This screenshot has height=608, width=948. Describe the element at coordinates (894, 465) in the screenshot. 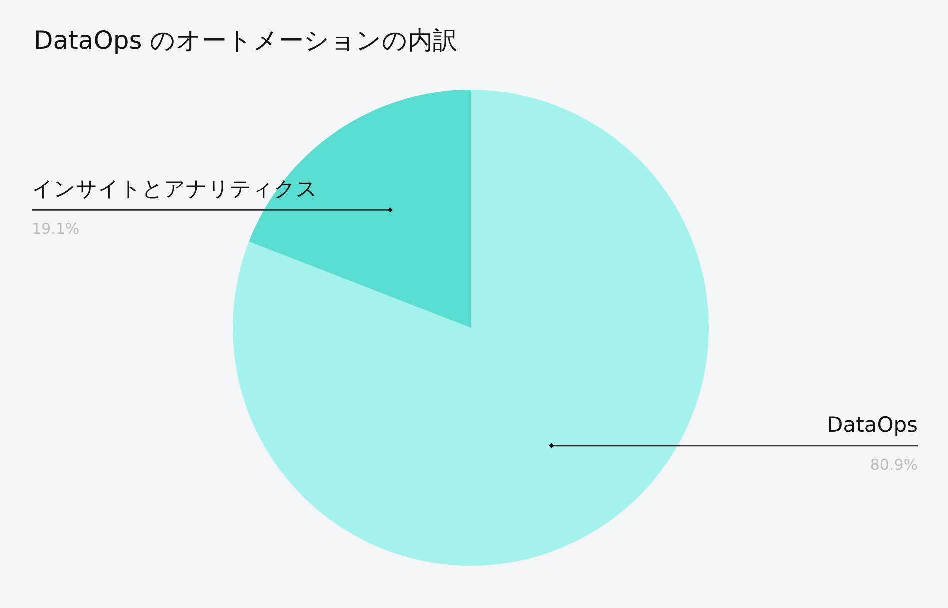

I see `data-label: 80.9%` at that location.